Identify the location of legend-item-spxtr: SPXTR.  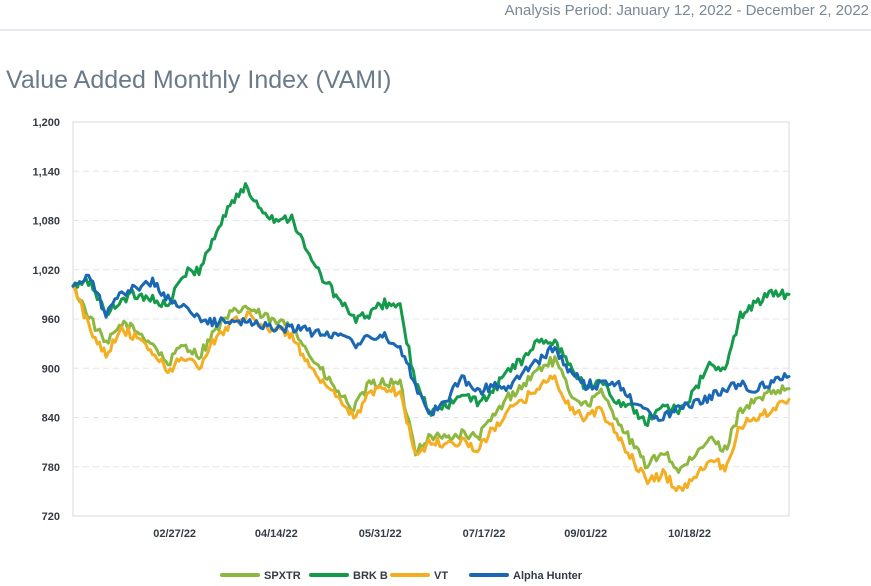
(260, 576).